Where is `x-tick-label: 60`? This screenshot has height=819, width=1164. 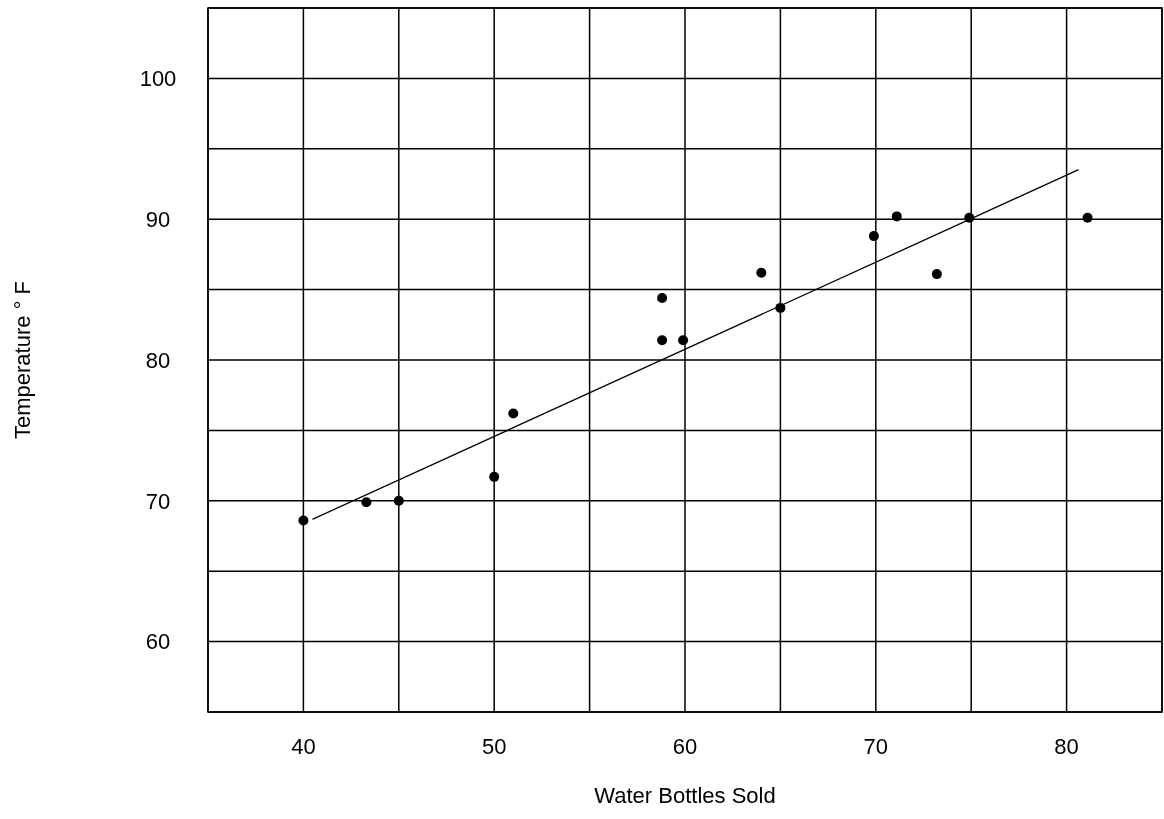 x-tick-label: 60 is located at coordinates (685, 746).